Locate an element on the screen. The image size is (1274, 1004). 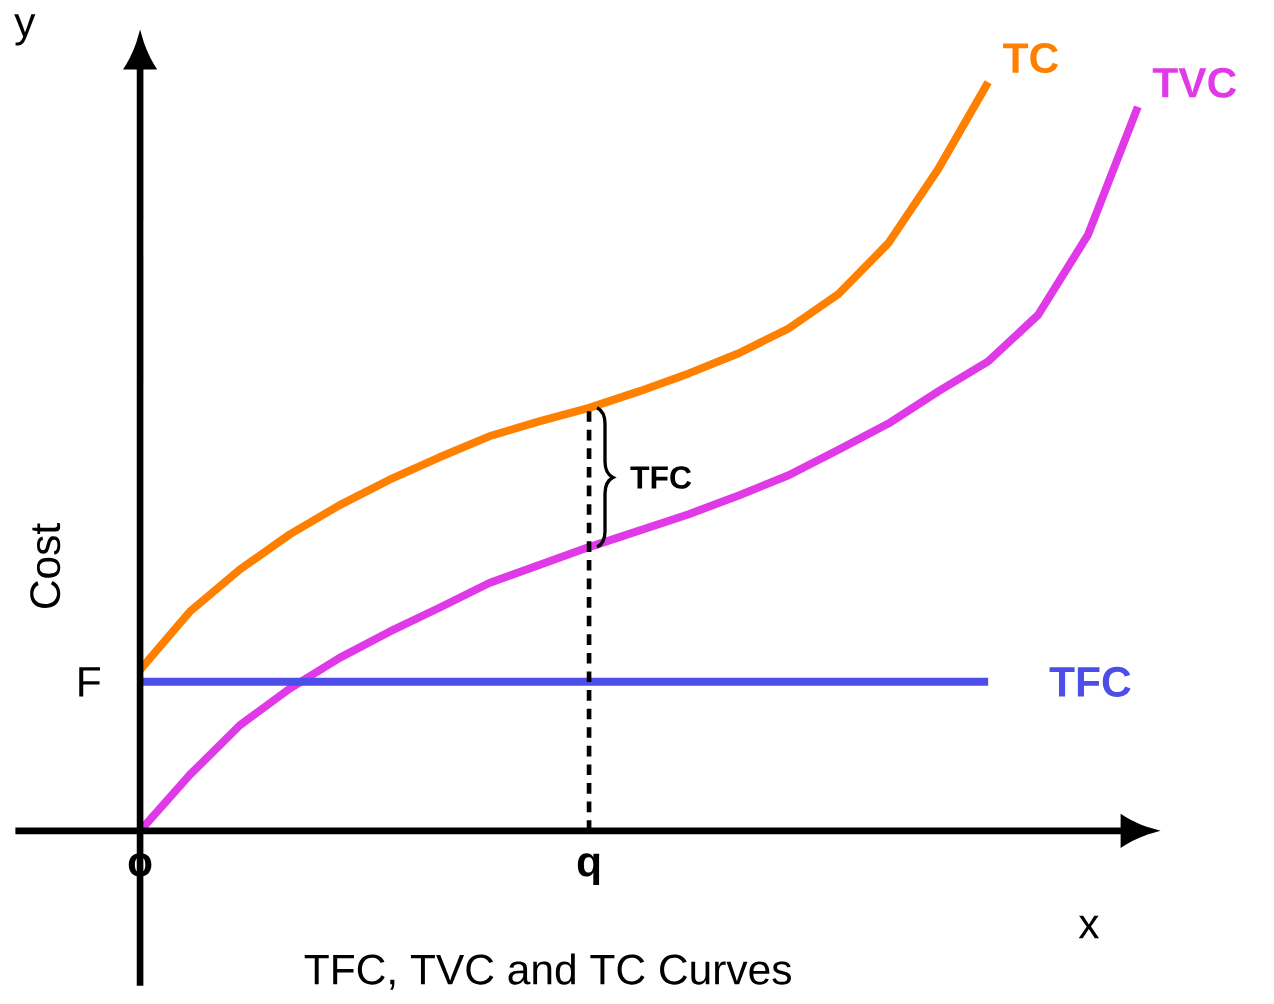
series-label: TC is located at coordinates (1031, 58).